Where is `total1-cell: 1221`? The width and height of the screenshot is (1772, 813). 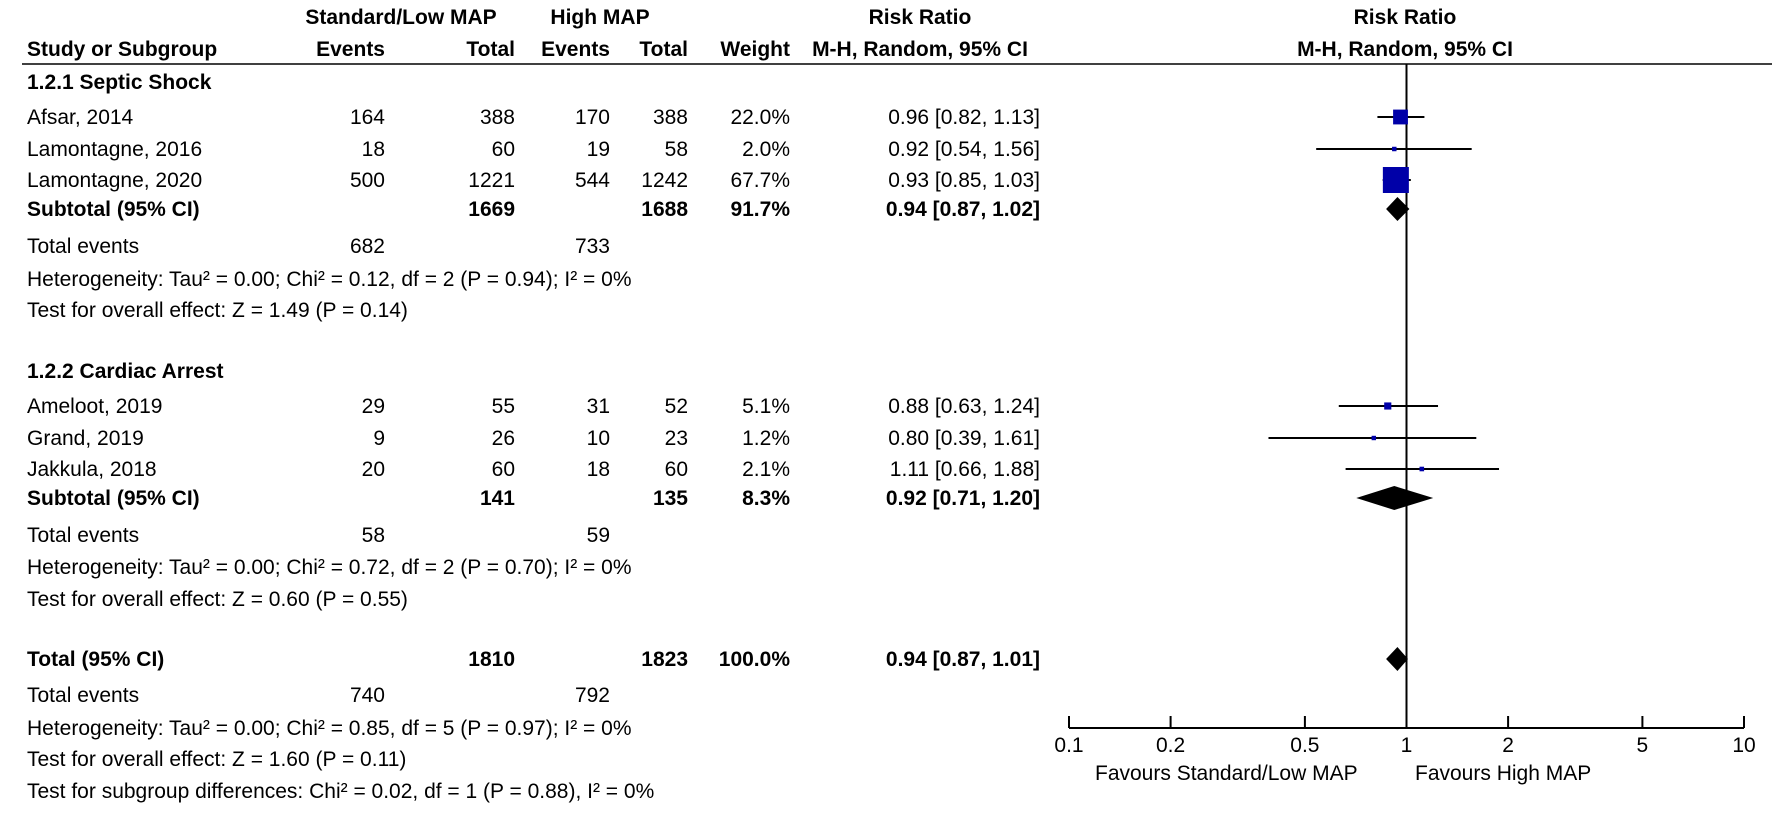
total1-cell: 1221 is located at coordinates (491, 180).